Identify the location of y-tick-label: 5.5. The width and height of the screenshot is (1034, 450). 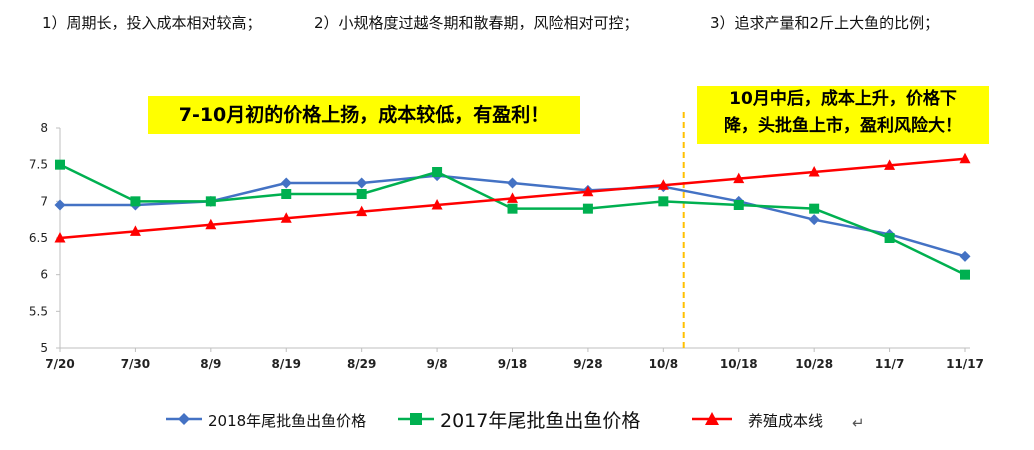
(38, 311).